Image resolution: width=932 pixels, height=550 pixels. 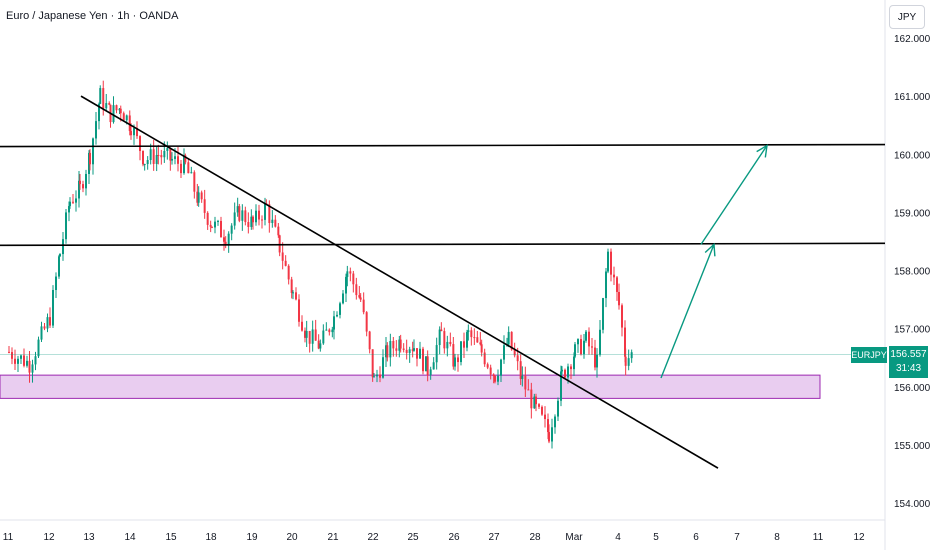 What do you see at coordinates (292, 537) in the screenshot?
I see `x-tick-label: 20` at bounding box center [292, 537].